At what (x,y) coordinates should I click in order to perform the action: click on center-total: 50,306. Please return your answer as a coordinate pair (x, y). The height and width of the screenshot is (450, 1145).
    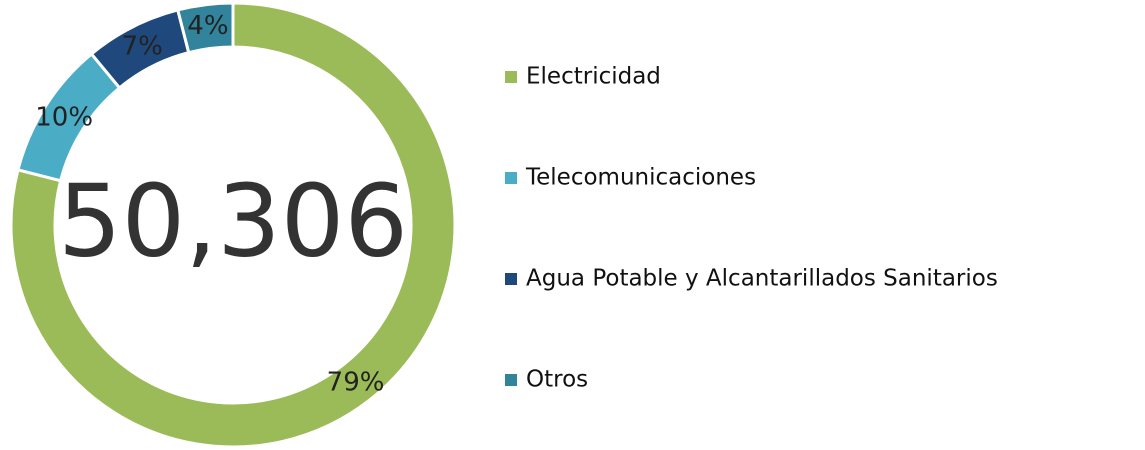
    Looking at the image, I should click on (233, 220).